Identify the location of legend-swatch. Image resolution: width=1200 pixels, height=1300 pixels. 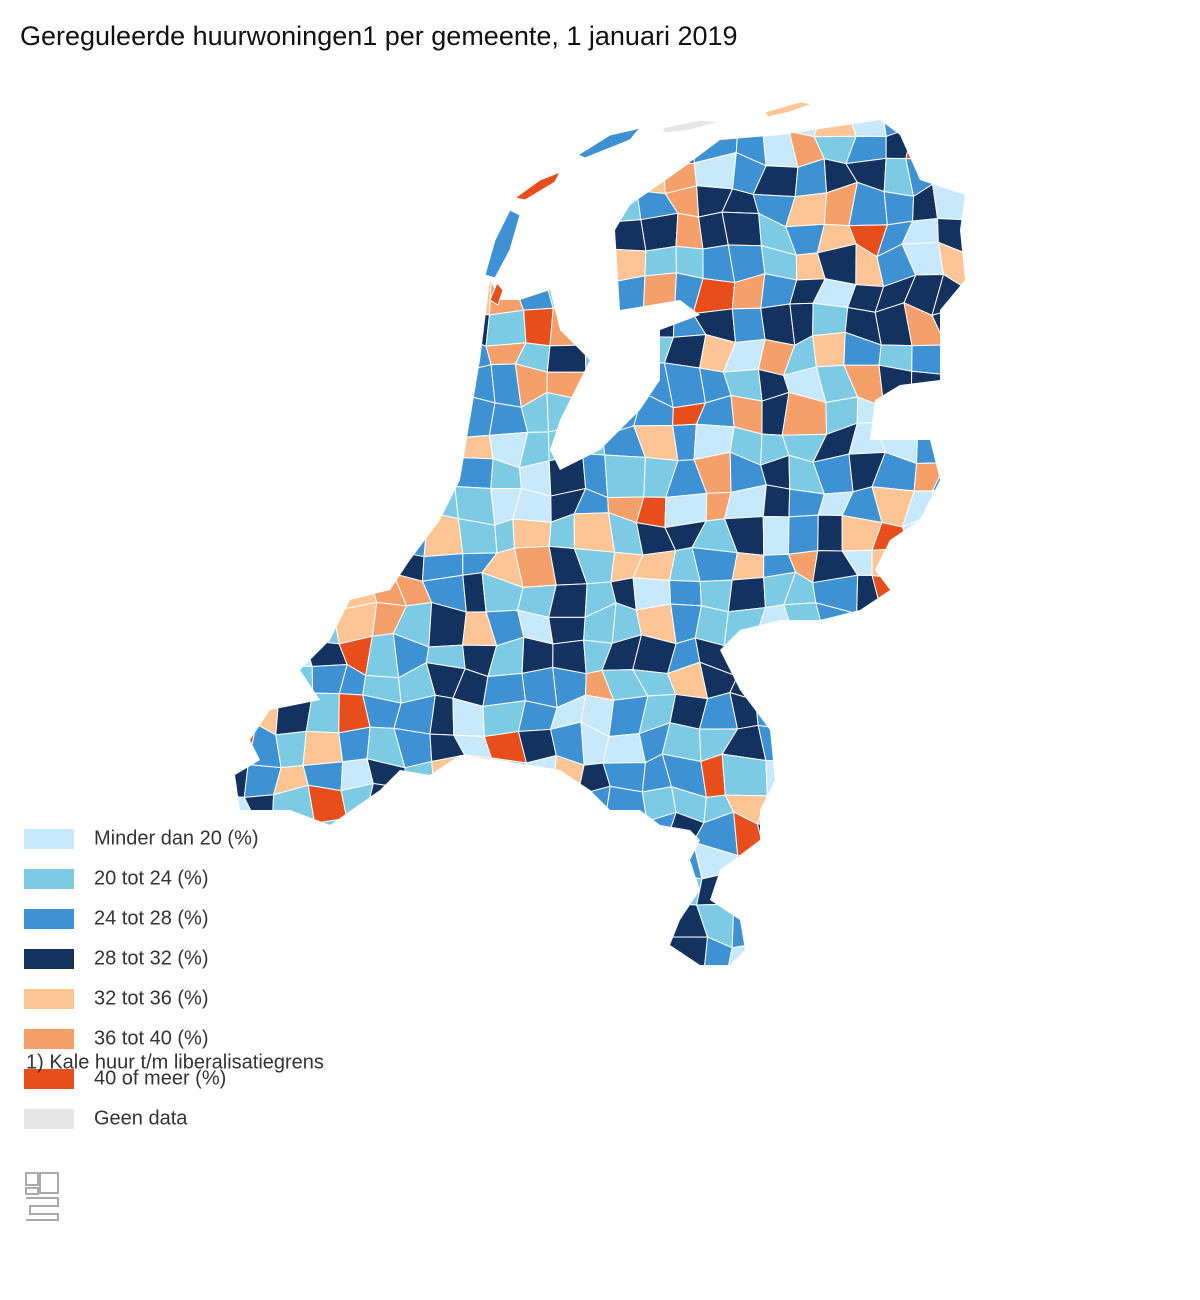
(49, 1119).